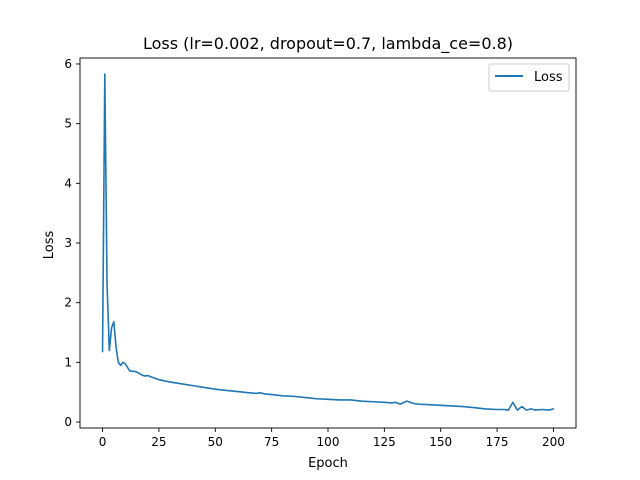  I want to click on y-tick-label-2: 2, so click(68, 303).